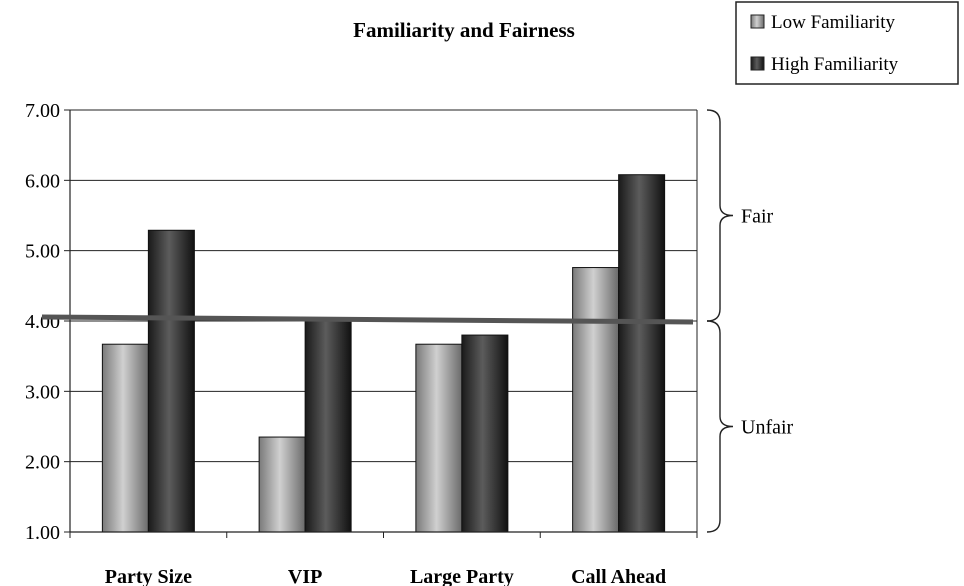  Describe the element at coordinates (42, 463) in the screenshot. I see `y-tick-label: 2.00` at that location.